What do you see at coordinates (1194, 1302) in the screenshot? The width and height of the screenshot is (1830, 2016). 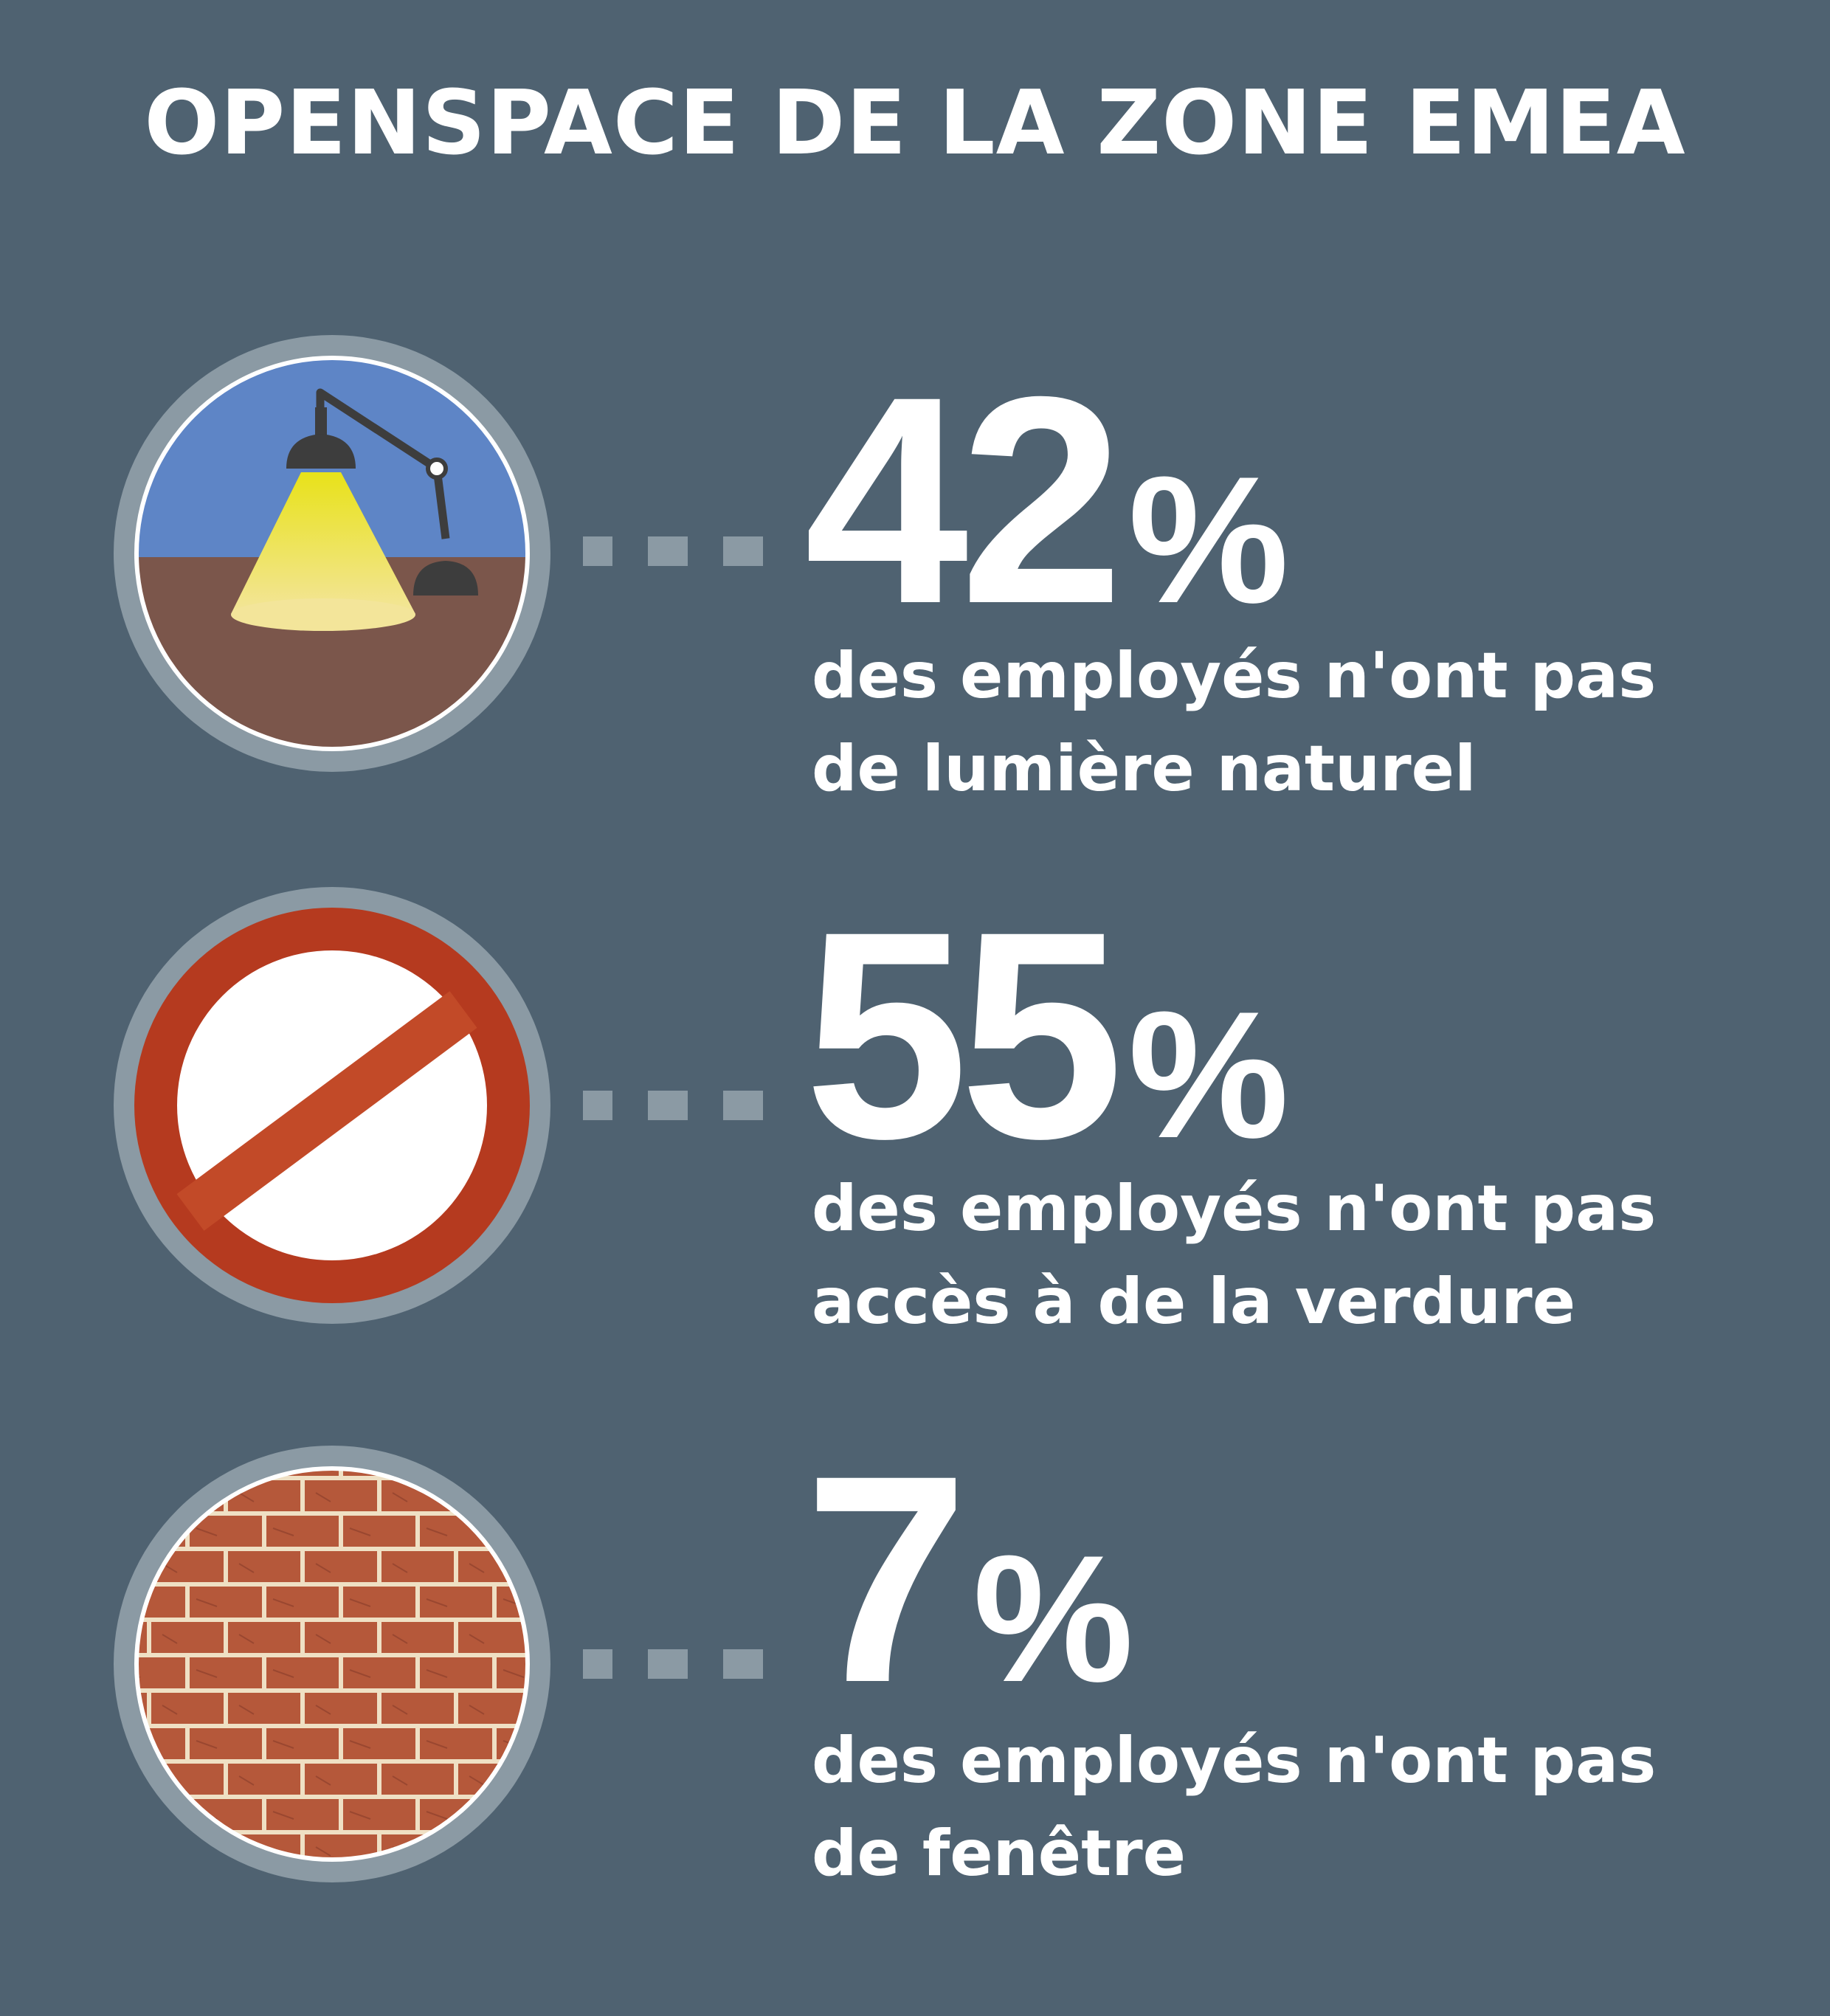 I see `stat-description-line: accès à de la verdure` at bounding box center [1194, 1302].